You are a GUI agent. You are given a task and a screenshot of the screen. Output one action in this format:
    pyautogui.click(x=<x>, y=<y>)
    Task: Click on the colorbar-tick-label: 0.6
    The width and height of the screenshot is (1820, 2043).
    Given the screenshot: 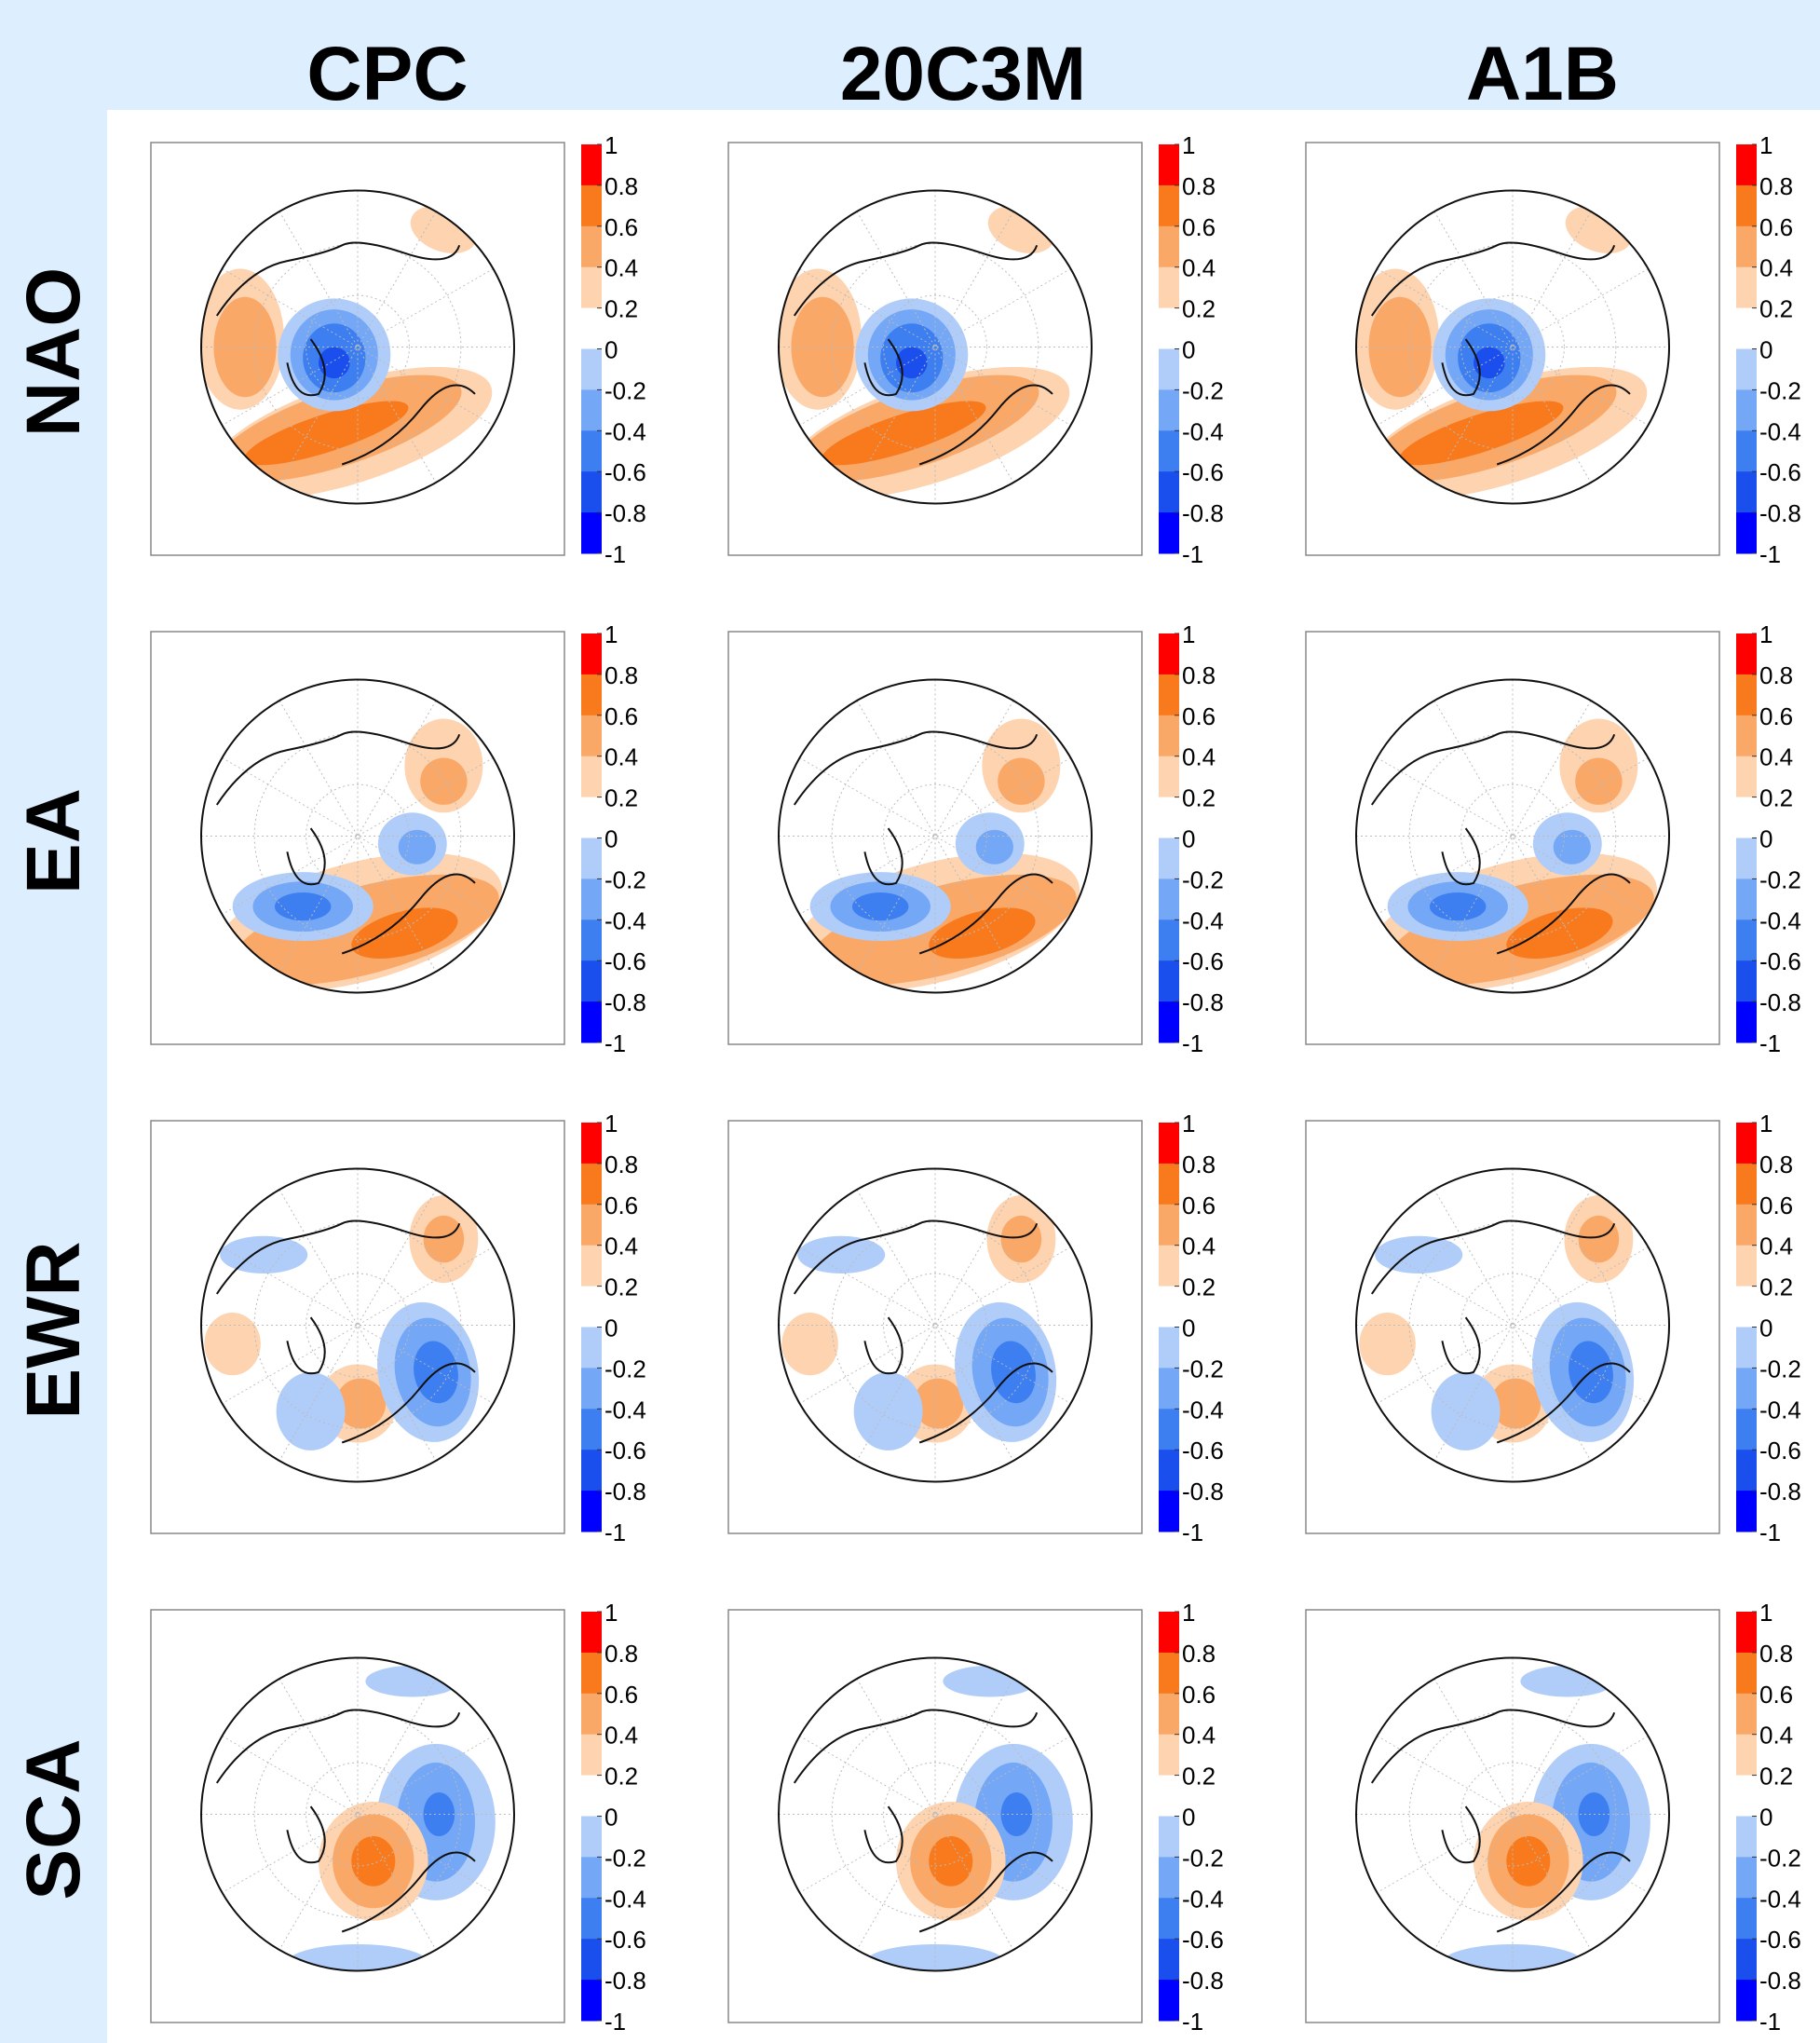 What is the action you would take?
    pyautogui.click(x=621, y=1695)
    